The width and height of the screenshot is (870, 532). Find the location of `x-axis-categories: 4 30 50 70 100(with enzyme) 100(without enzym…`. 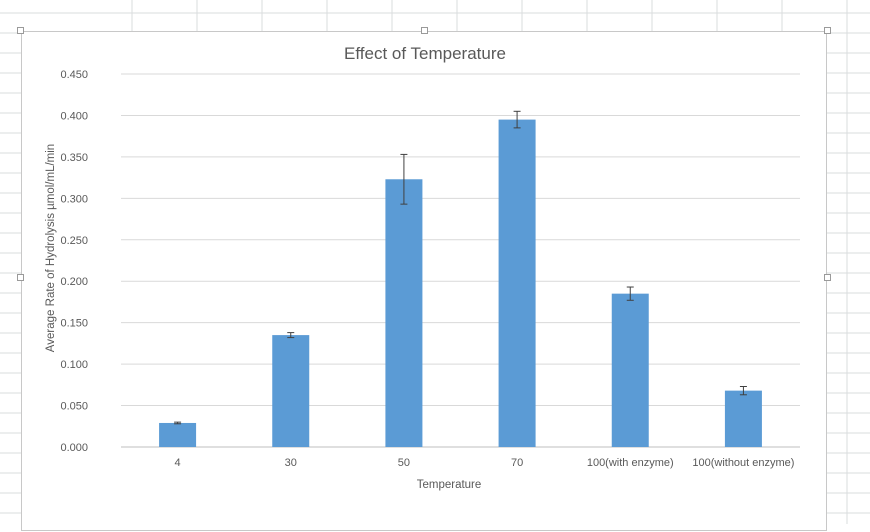

x-axis-categories: 4 30 50 70 100(with enzyme) 100(without enzym… is located at coordinates (485, 463).